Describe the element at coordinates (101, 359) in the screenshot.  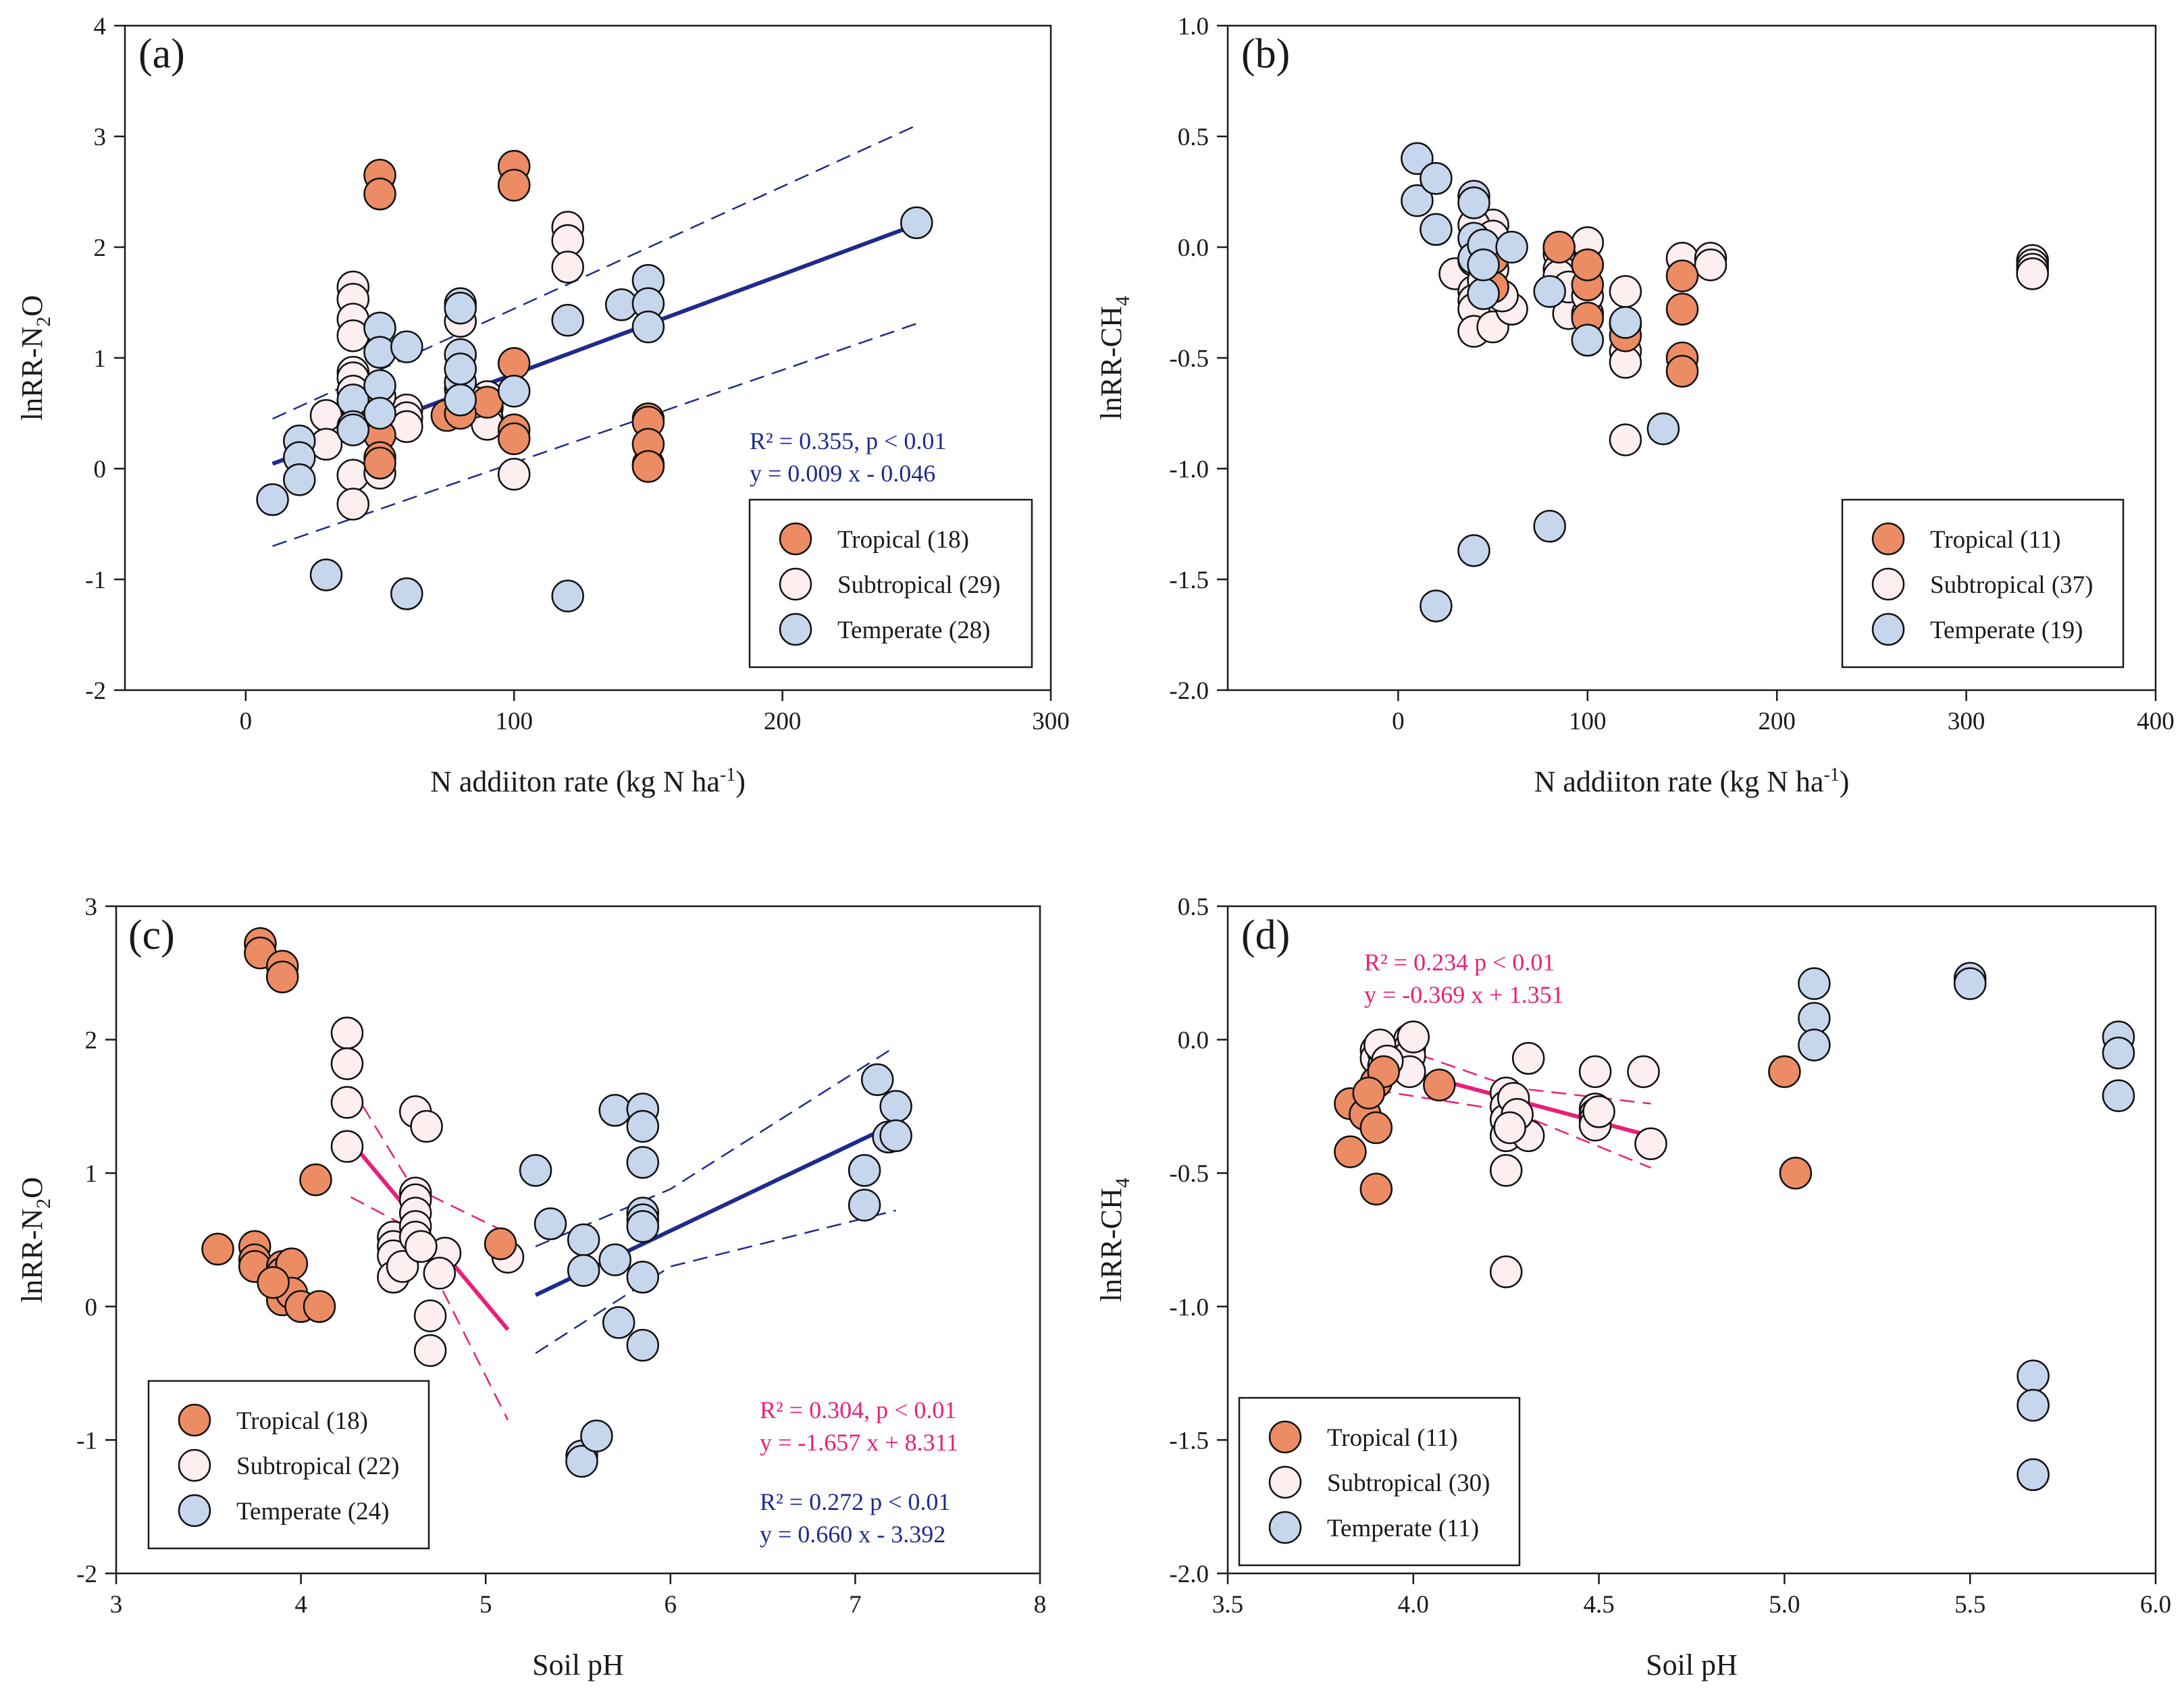
I see `y-tick-label: 1` at that location.